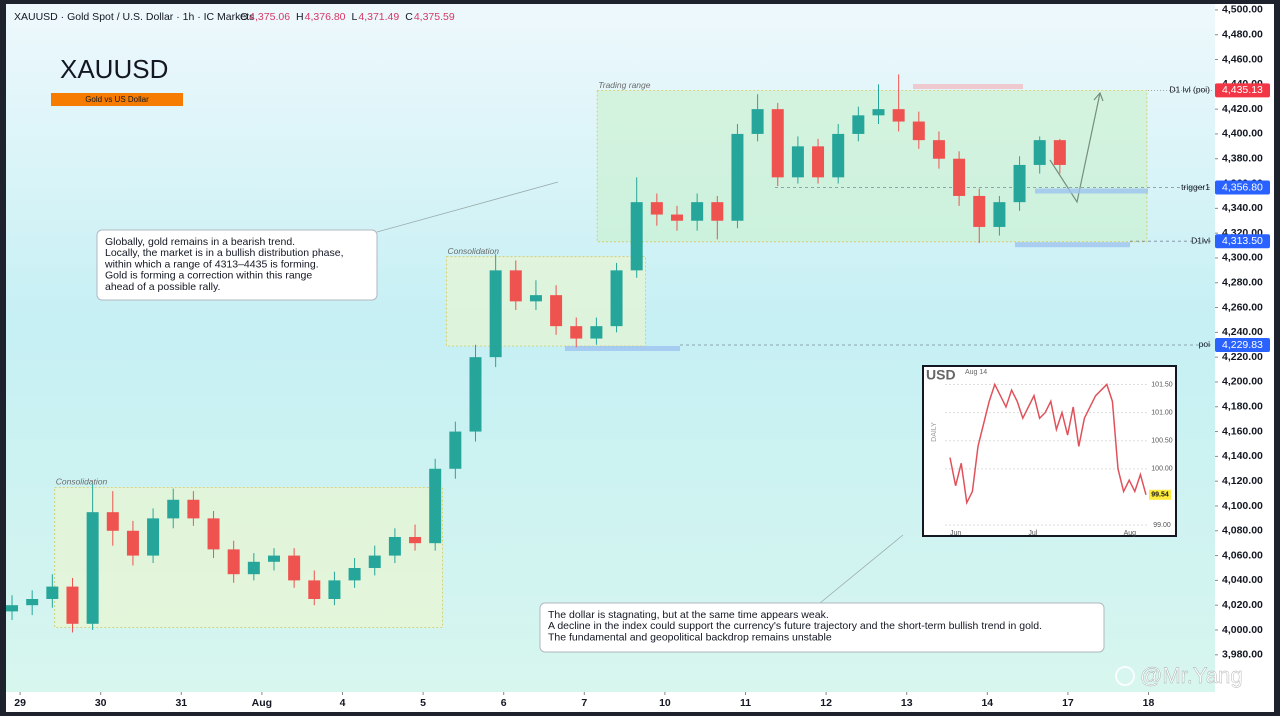 The image size is (1280, 716). I want to click on y-tick-label: 4,180.00, so click(1242, 407).